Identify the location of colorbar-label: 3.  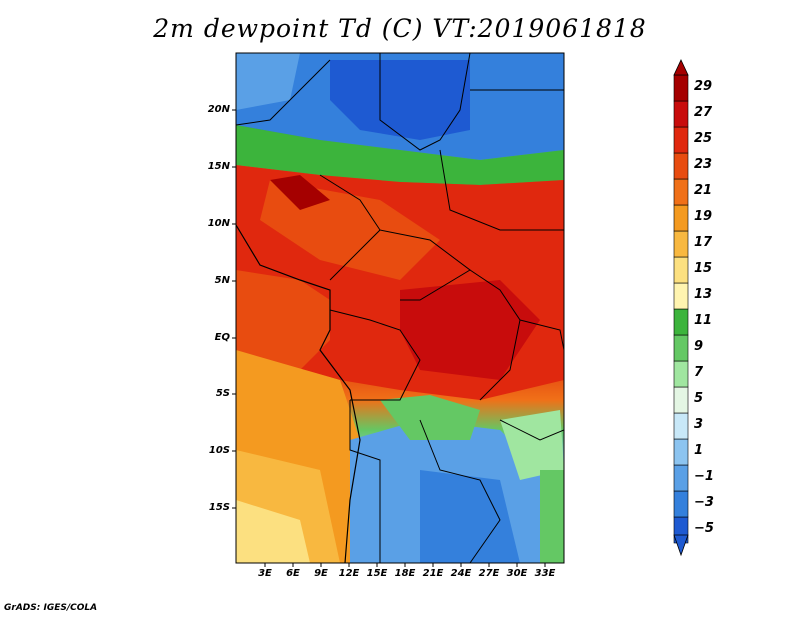
(699, 424).